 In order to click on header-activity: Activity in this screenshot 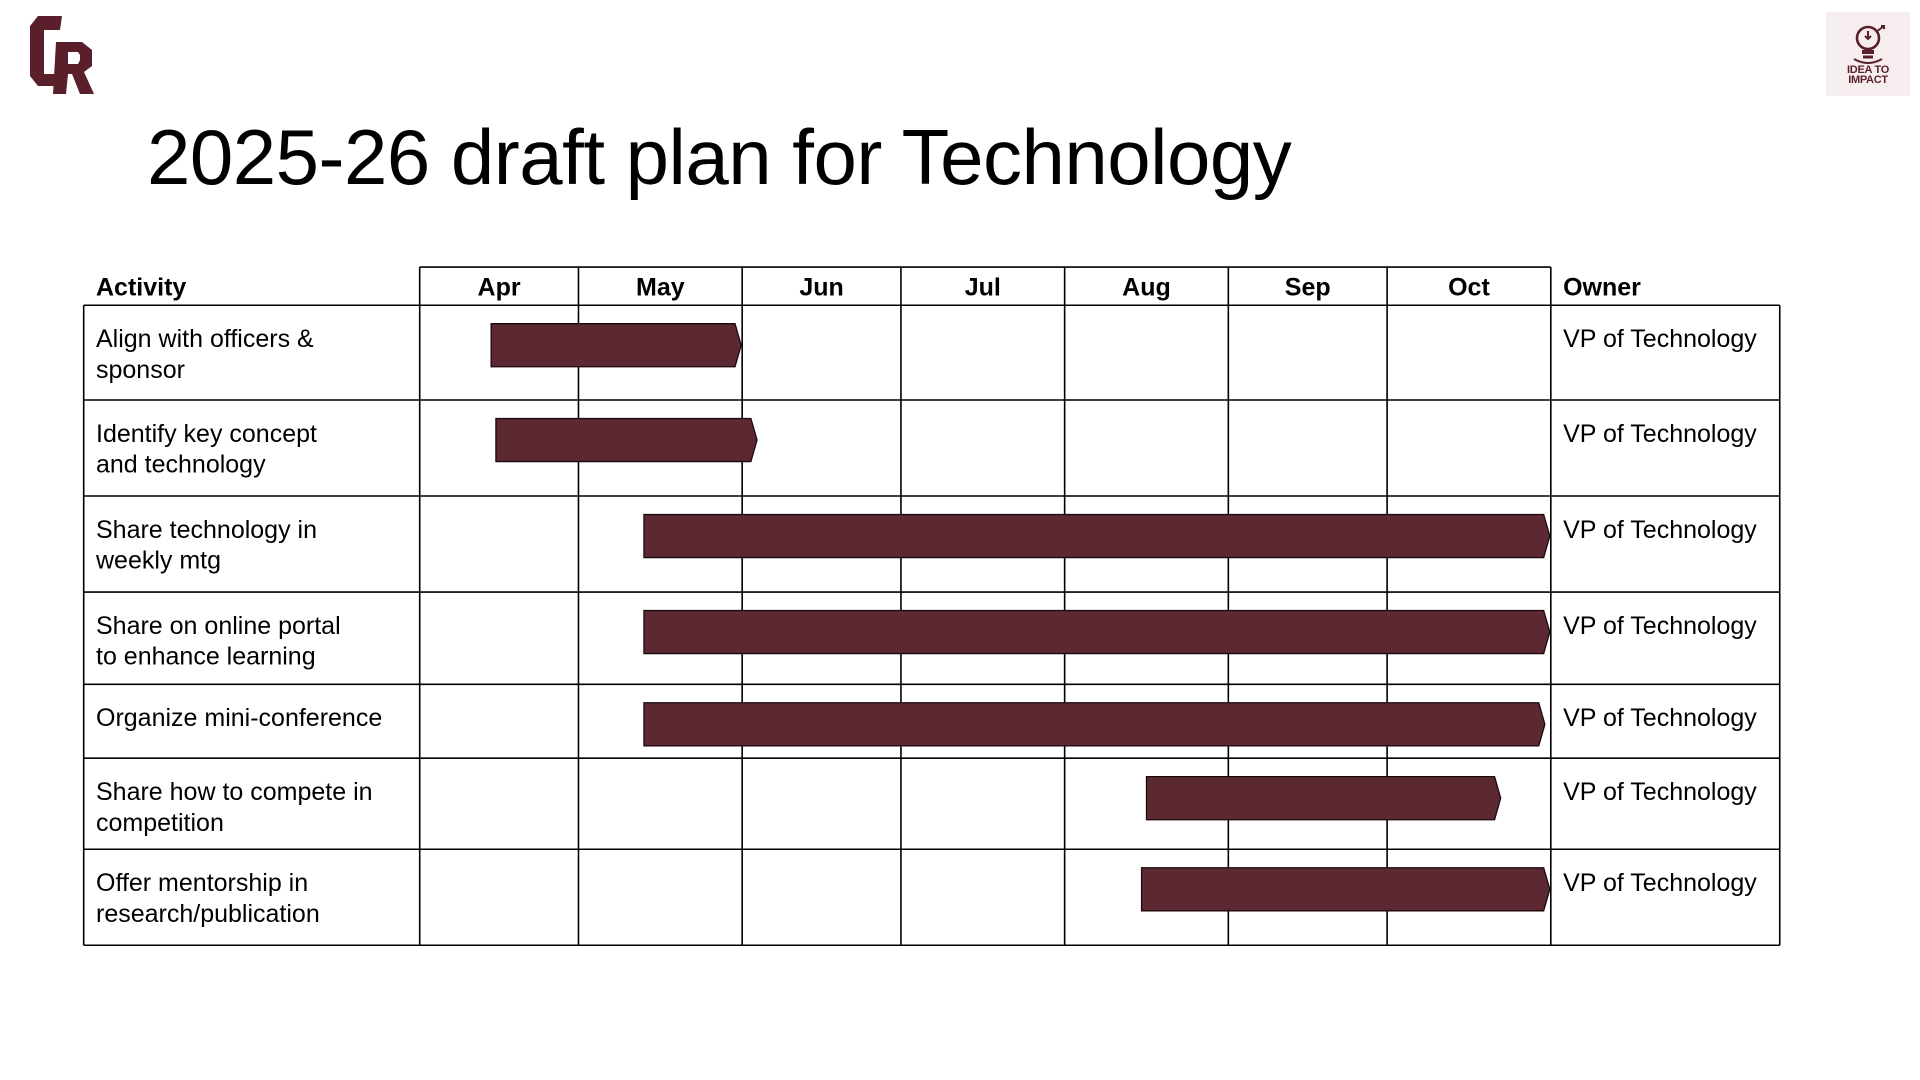, I will do `click(141, 287)`.